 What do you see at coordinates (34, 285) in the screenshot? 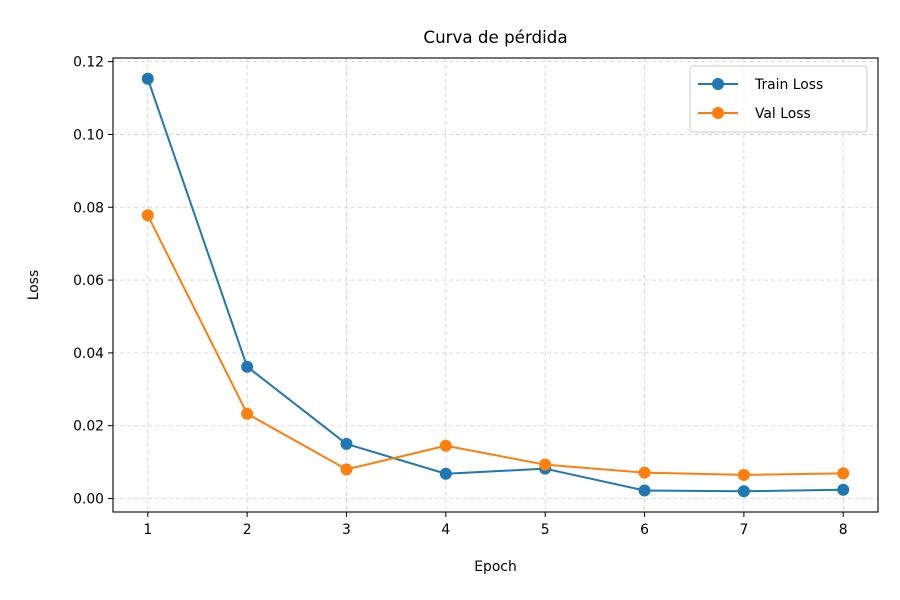
I see `y-axis-label: Loss` at bounding box center [34, 285].